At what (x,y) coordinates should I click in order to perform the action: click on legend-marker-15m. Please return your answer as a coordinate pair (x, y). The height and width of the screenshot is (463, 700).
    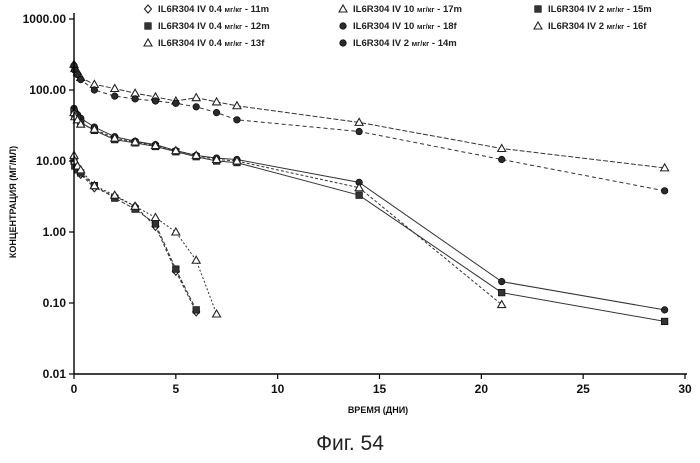
    Looking at the image, I should click on (538, 9).